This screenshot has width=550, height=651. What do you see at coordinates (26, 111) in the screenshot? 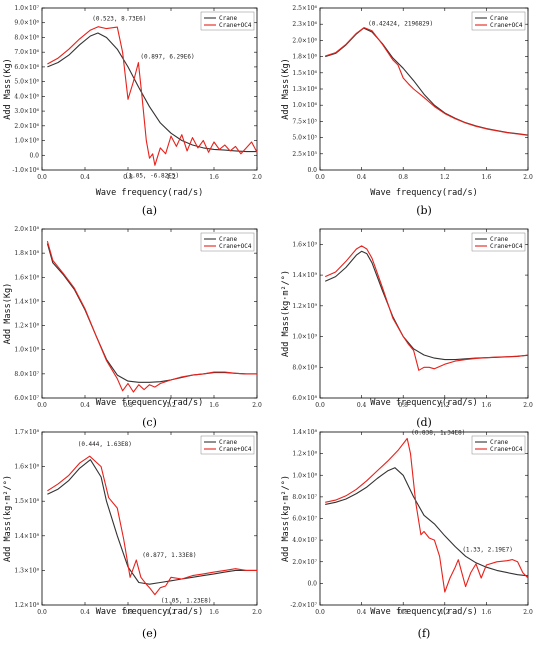
I see `y-tick-label: 3.0×10⁶` at bounding box center [26, 111].